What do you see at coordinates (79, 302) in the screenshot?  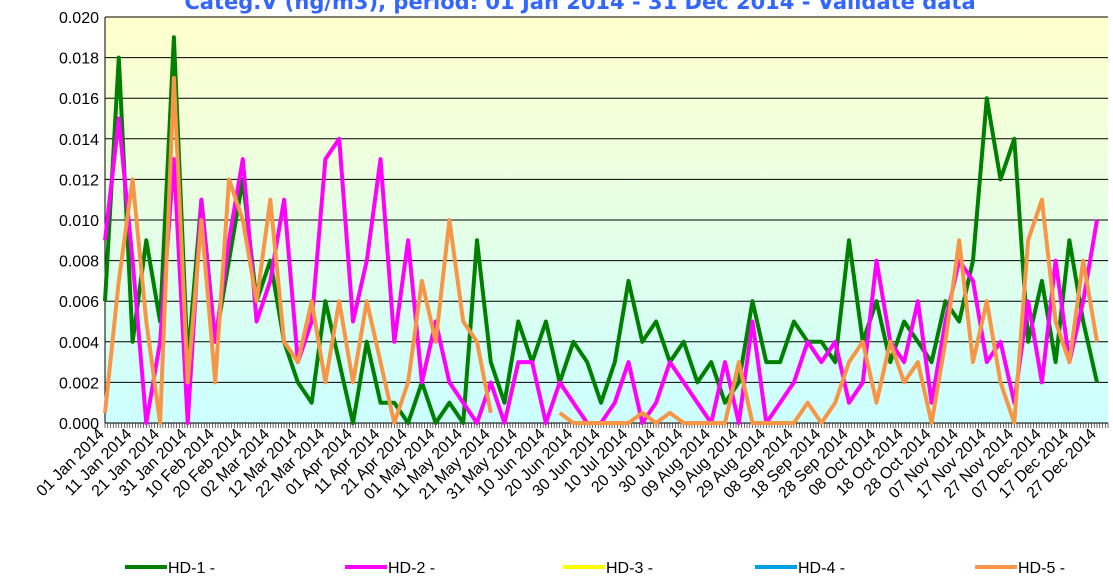 I see `y-tick-label: 0.006` at bounding box center [79, 302].